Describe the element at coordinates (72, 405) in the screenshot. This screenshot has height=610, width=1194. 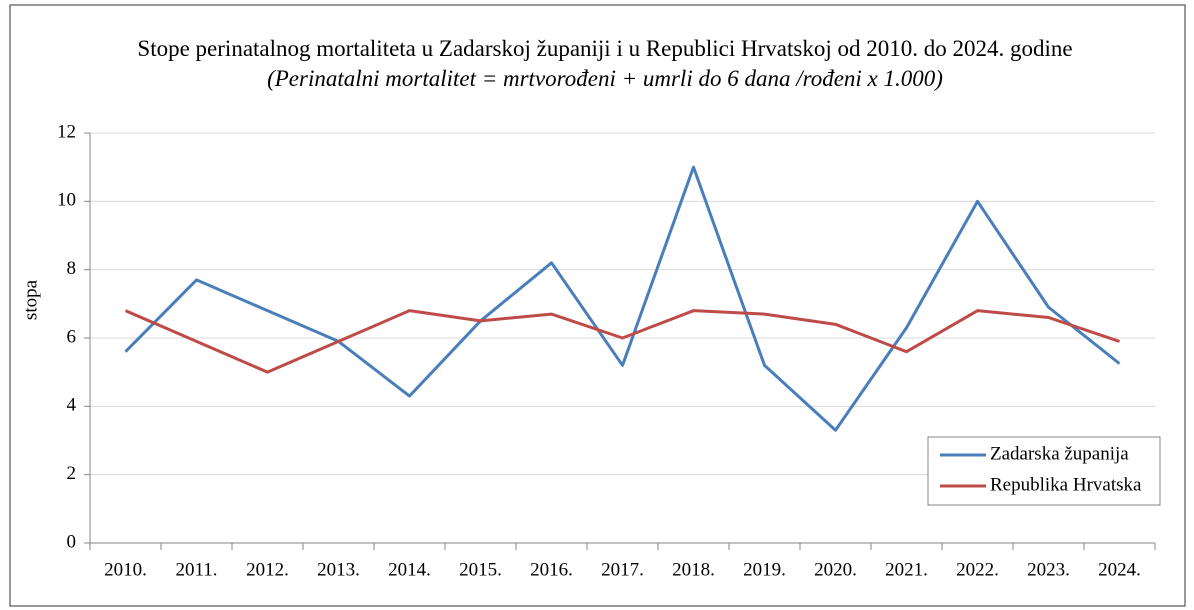
I see `y-tick-label: 4` at that location.